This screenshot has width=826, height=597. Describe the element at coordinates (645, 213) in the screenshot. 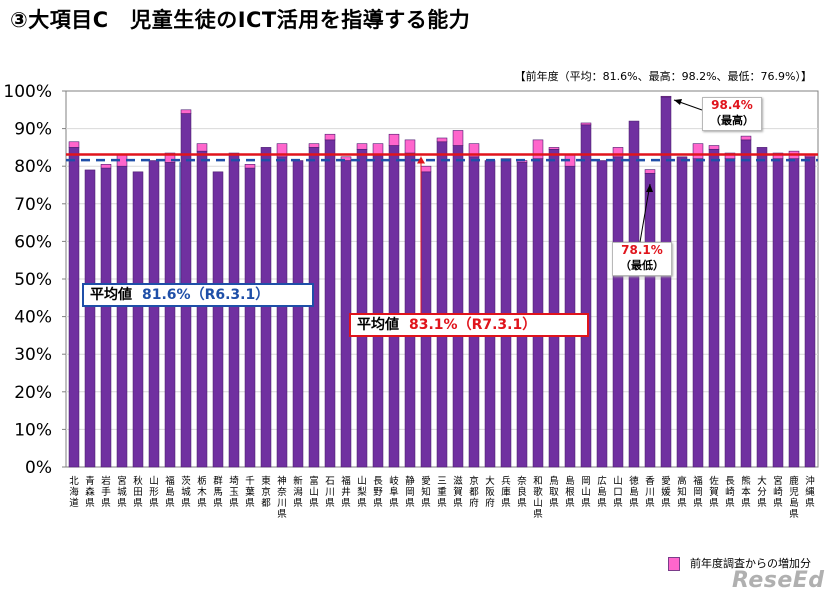

I see `min-arrow` at that location.